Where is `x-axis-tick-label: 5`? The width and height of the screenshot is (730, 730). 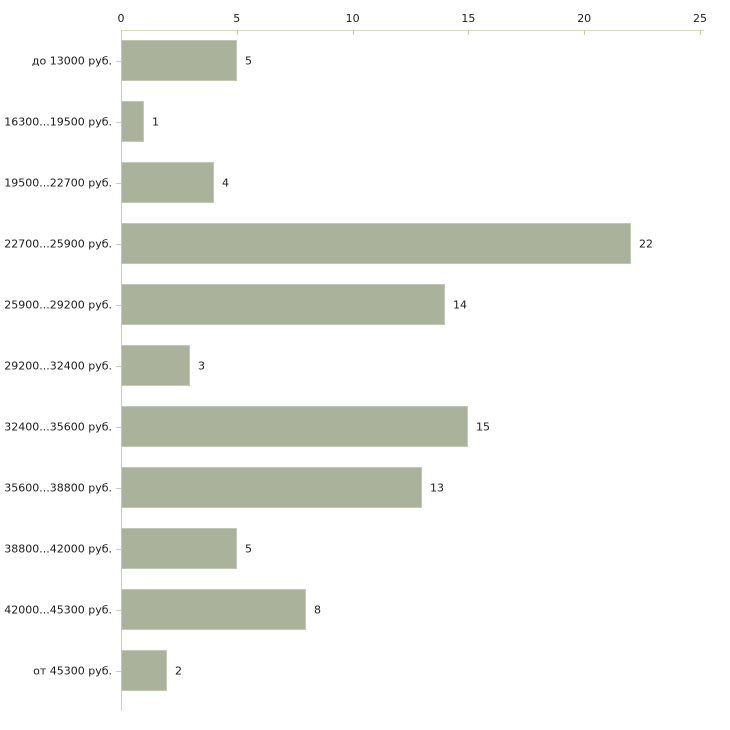
x-axis-tick-label: 5 is located at coordinates (237, 18).